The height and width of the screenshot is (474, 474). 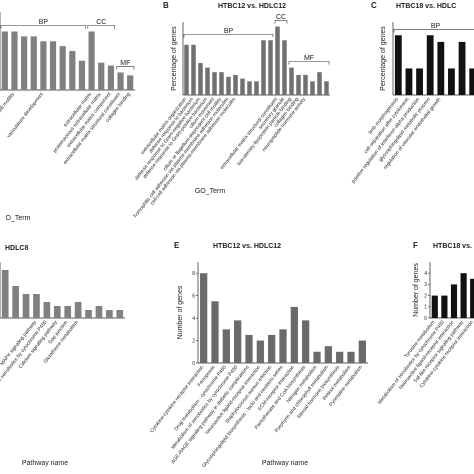 What do you see at coordinates (210, 191) in the screenshot?
I see `x-axis-label: GO_Term` at bounding box center [210, 191].